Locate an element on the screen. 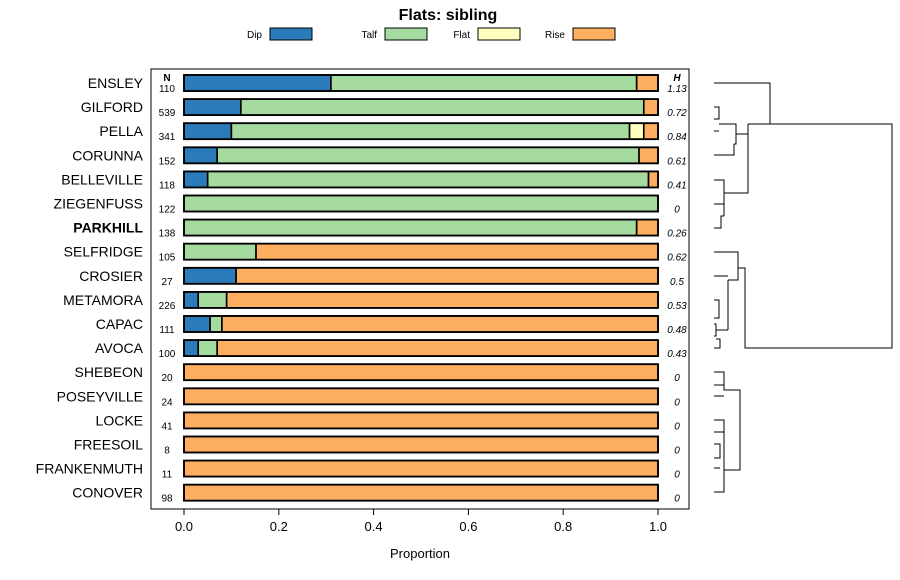  n-value-ensley: 110 is located at coordinates (167, 89).